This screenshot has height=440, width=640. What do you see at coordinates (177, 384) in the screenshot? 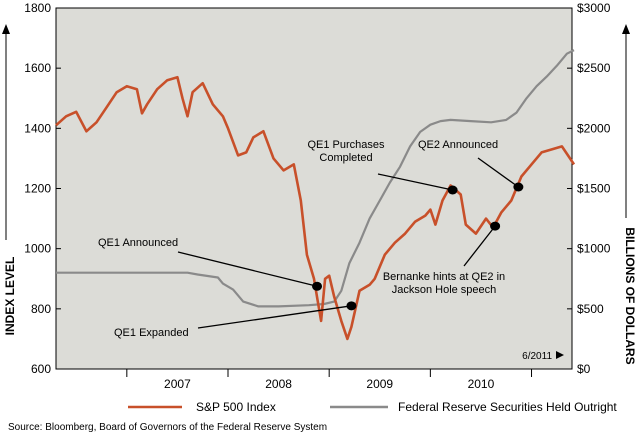
I see `x-tick-label: 2007` at bounding box center [177, 384].